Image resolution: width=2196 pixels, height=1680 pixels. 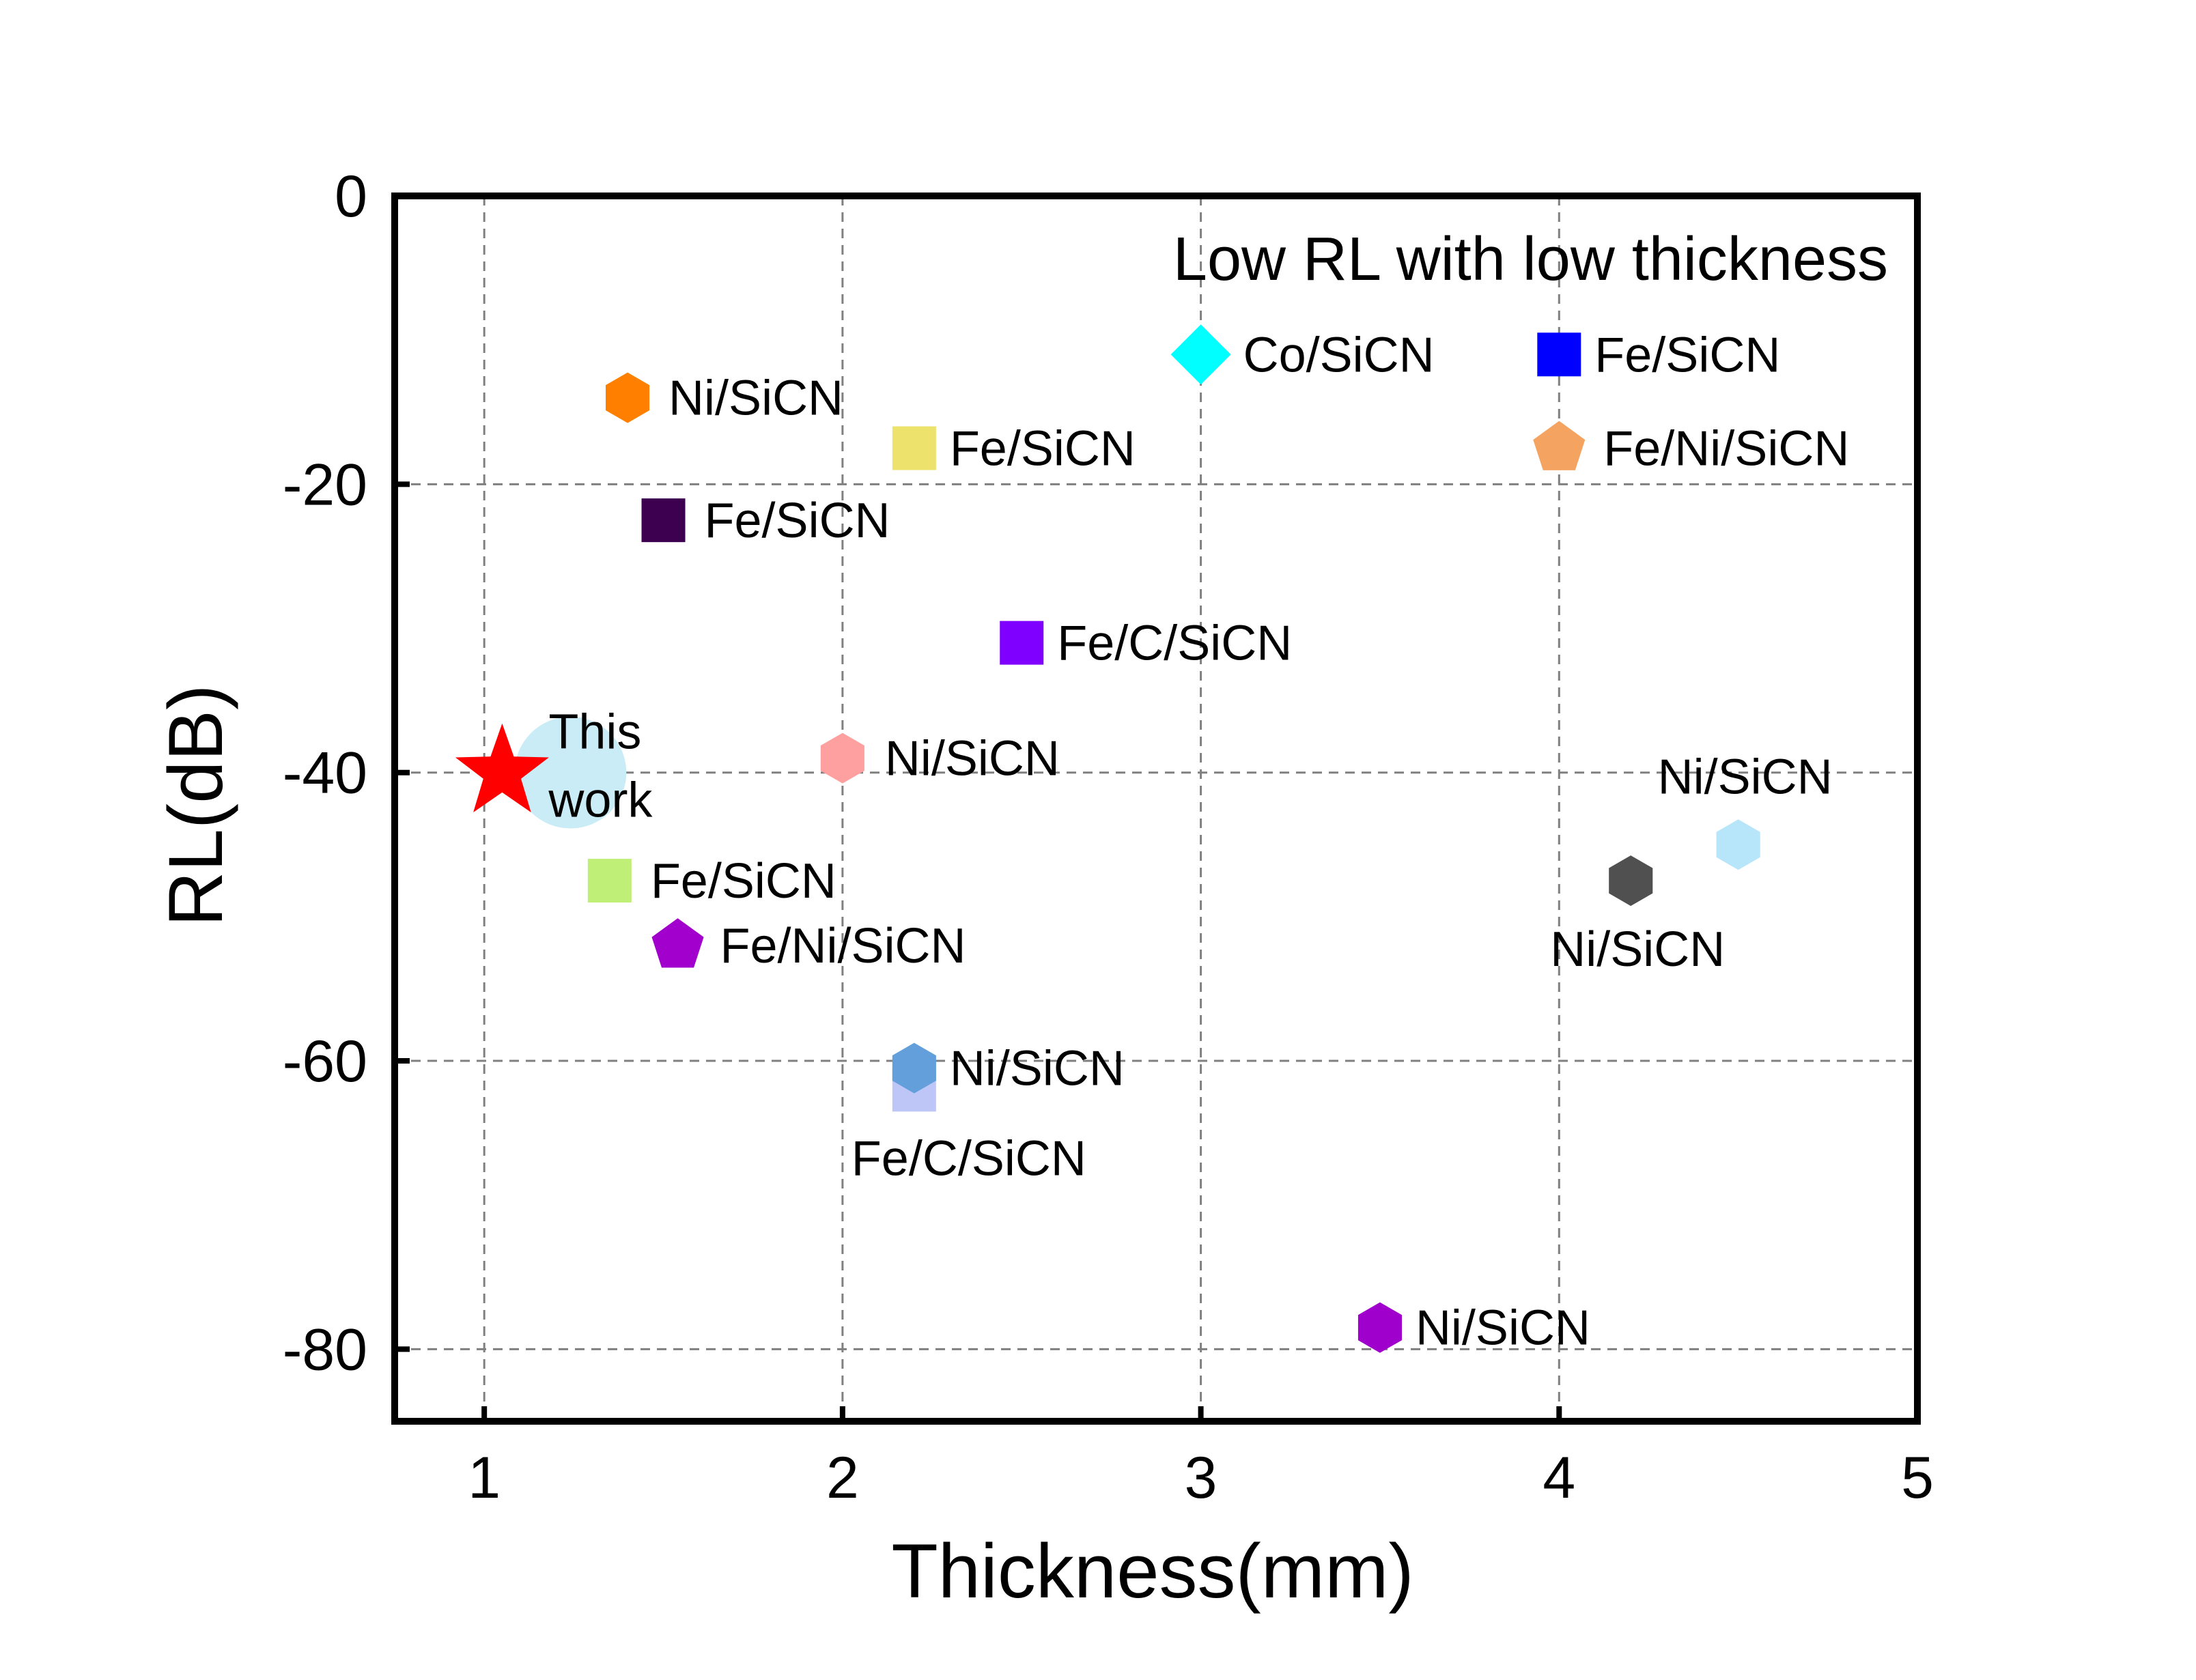 What do you see at coordinates (485, 1478) in the screenshot?
I see `x-tick-label: 1` at bounding box center [485, 1478].